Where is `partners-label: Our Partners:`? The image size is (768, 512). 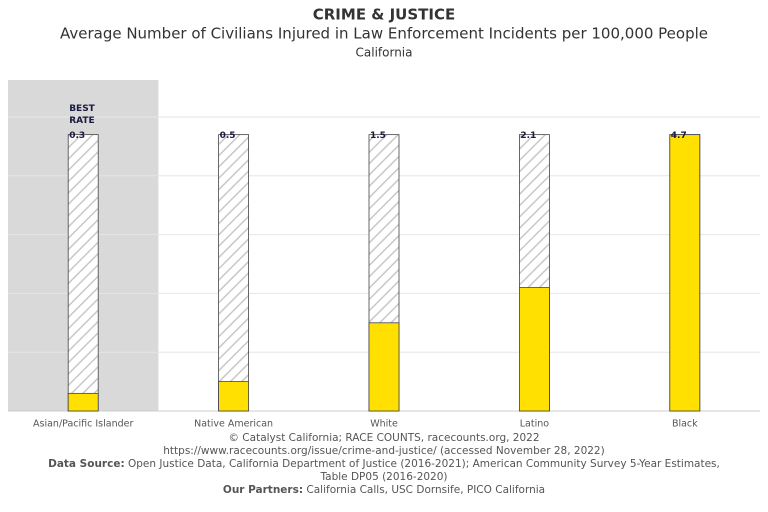
partners-label: Our Partners: is located at coordinates (263, 490).